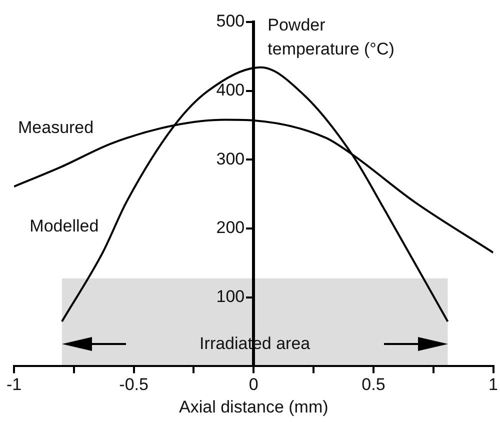 This screenshot has width=500, height=422. Describe the element at coordinates (230, 90) in the screenshot. I see `y-tick-label: 400` at that location.